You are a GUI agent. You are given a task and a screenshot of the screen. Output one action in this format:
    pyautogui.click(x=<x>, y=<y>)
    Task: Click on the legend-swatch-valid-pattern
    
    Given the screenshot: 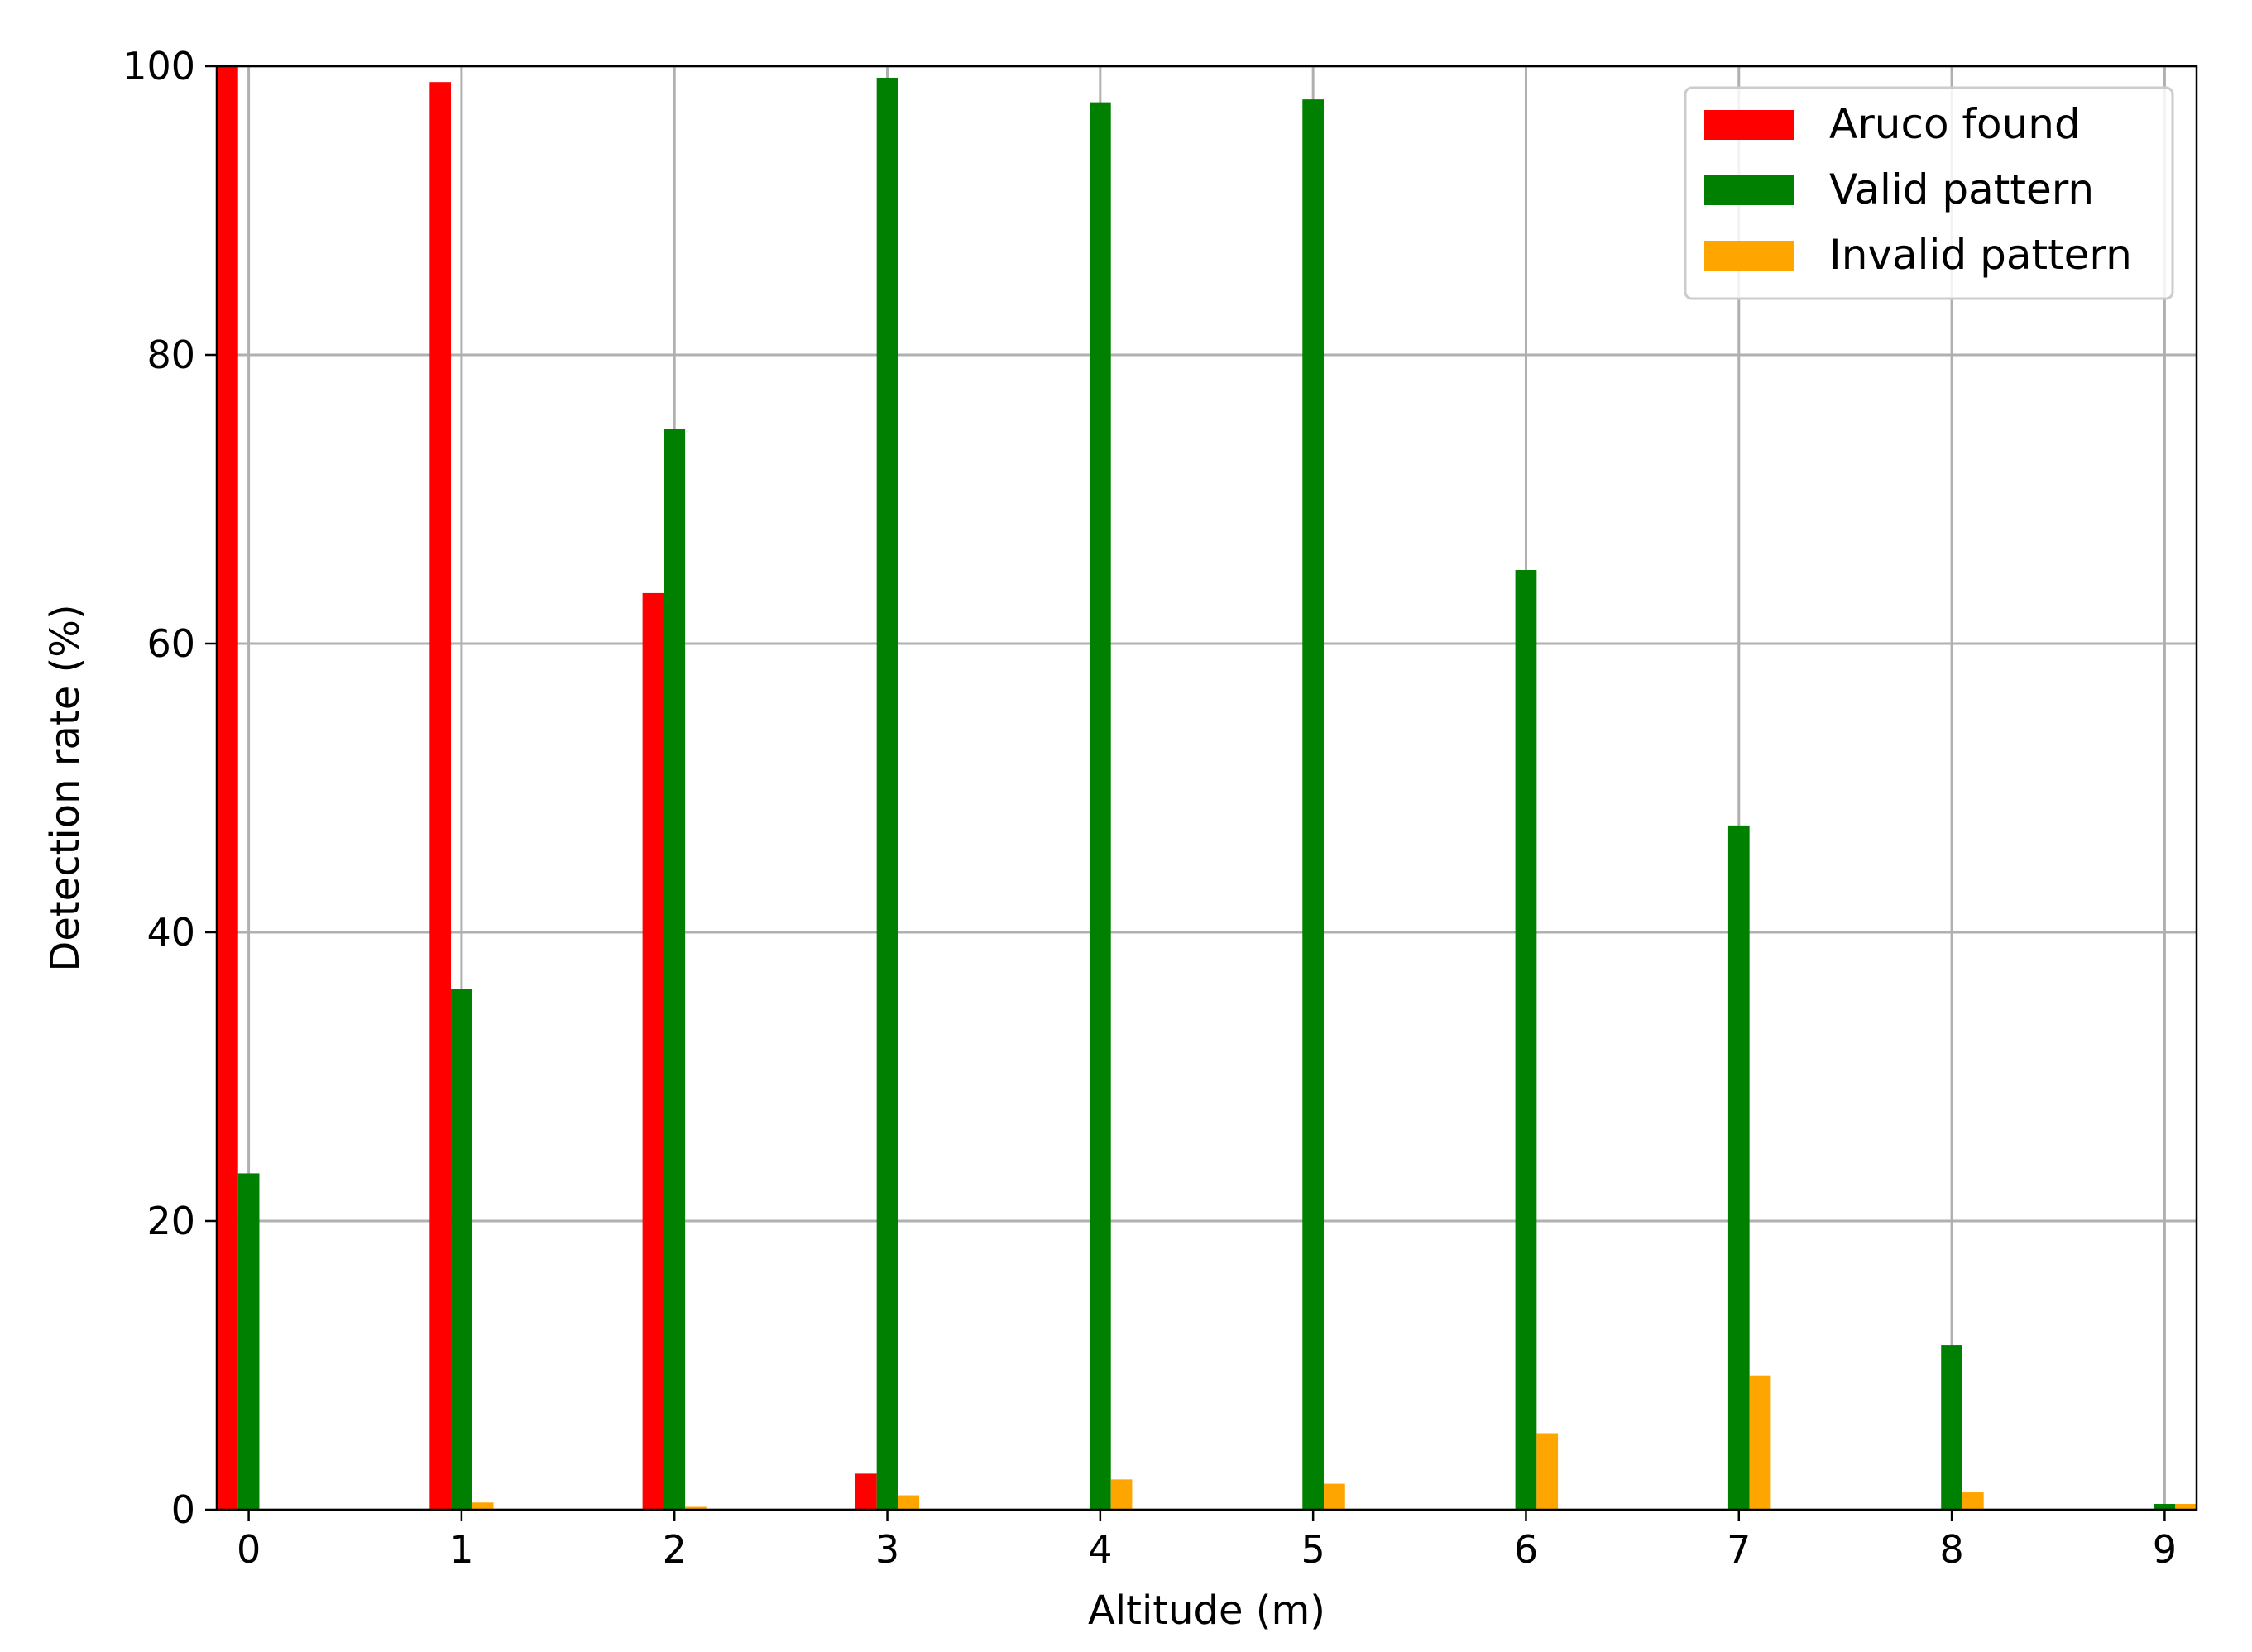 What is the action you would take?
    pyautogui.click(x=1749, y=190)
    